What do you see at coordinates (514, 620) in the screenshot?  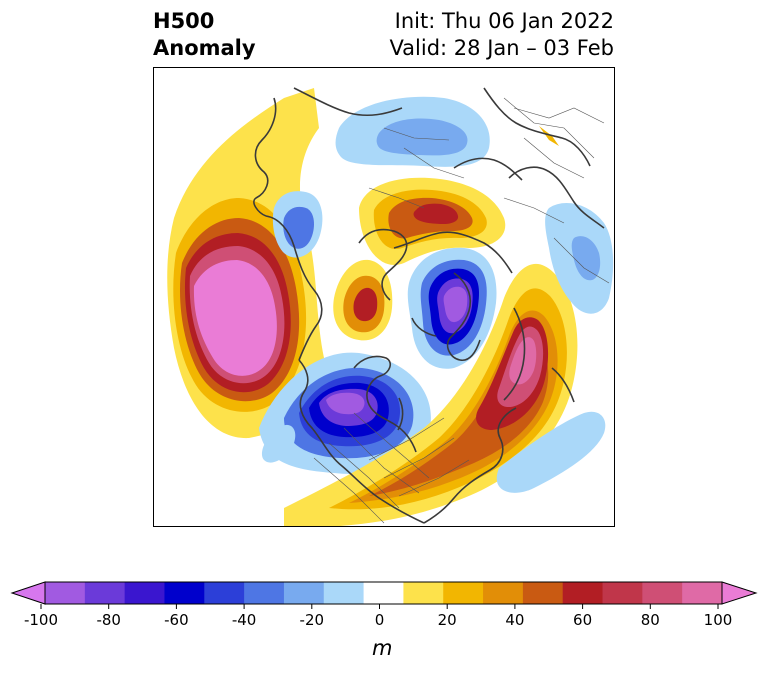 I see `colorbar-tick-label: 40` at bounding box center [514, 620].